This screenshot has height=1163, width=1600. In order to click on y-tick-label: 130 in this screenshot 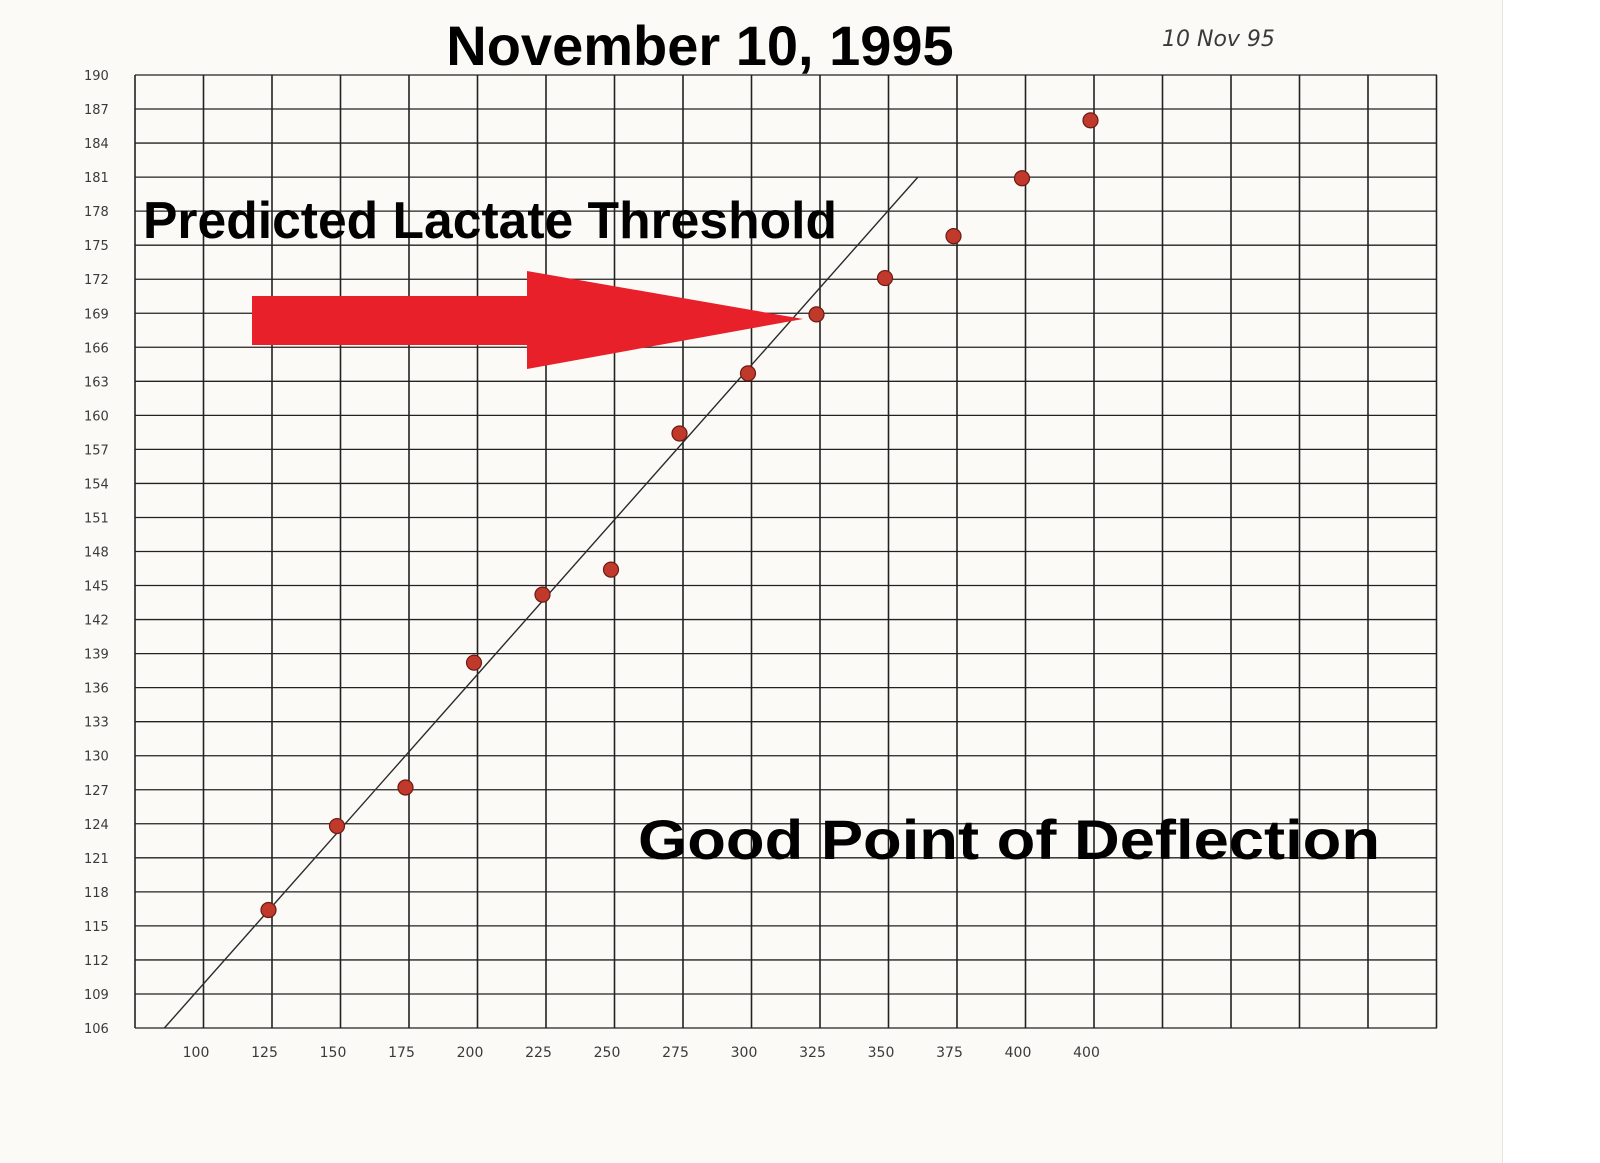, I will do `click(96, 757)`.